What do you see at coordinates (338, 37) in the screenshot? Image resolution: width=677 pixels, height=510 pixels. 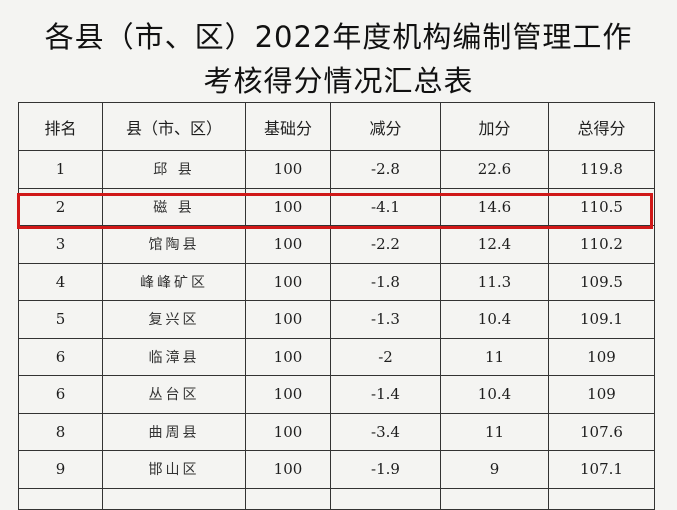 I see `document-title-line-1: 各县（市、区）2022年度机构编制管理工作` at bounding box center [338, 37].